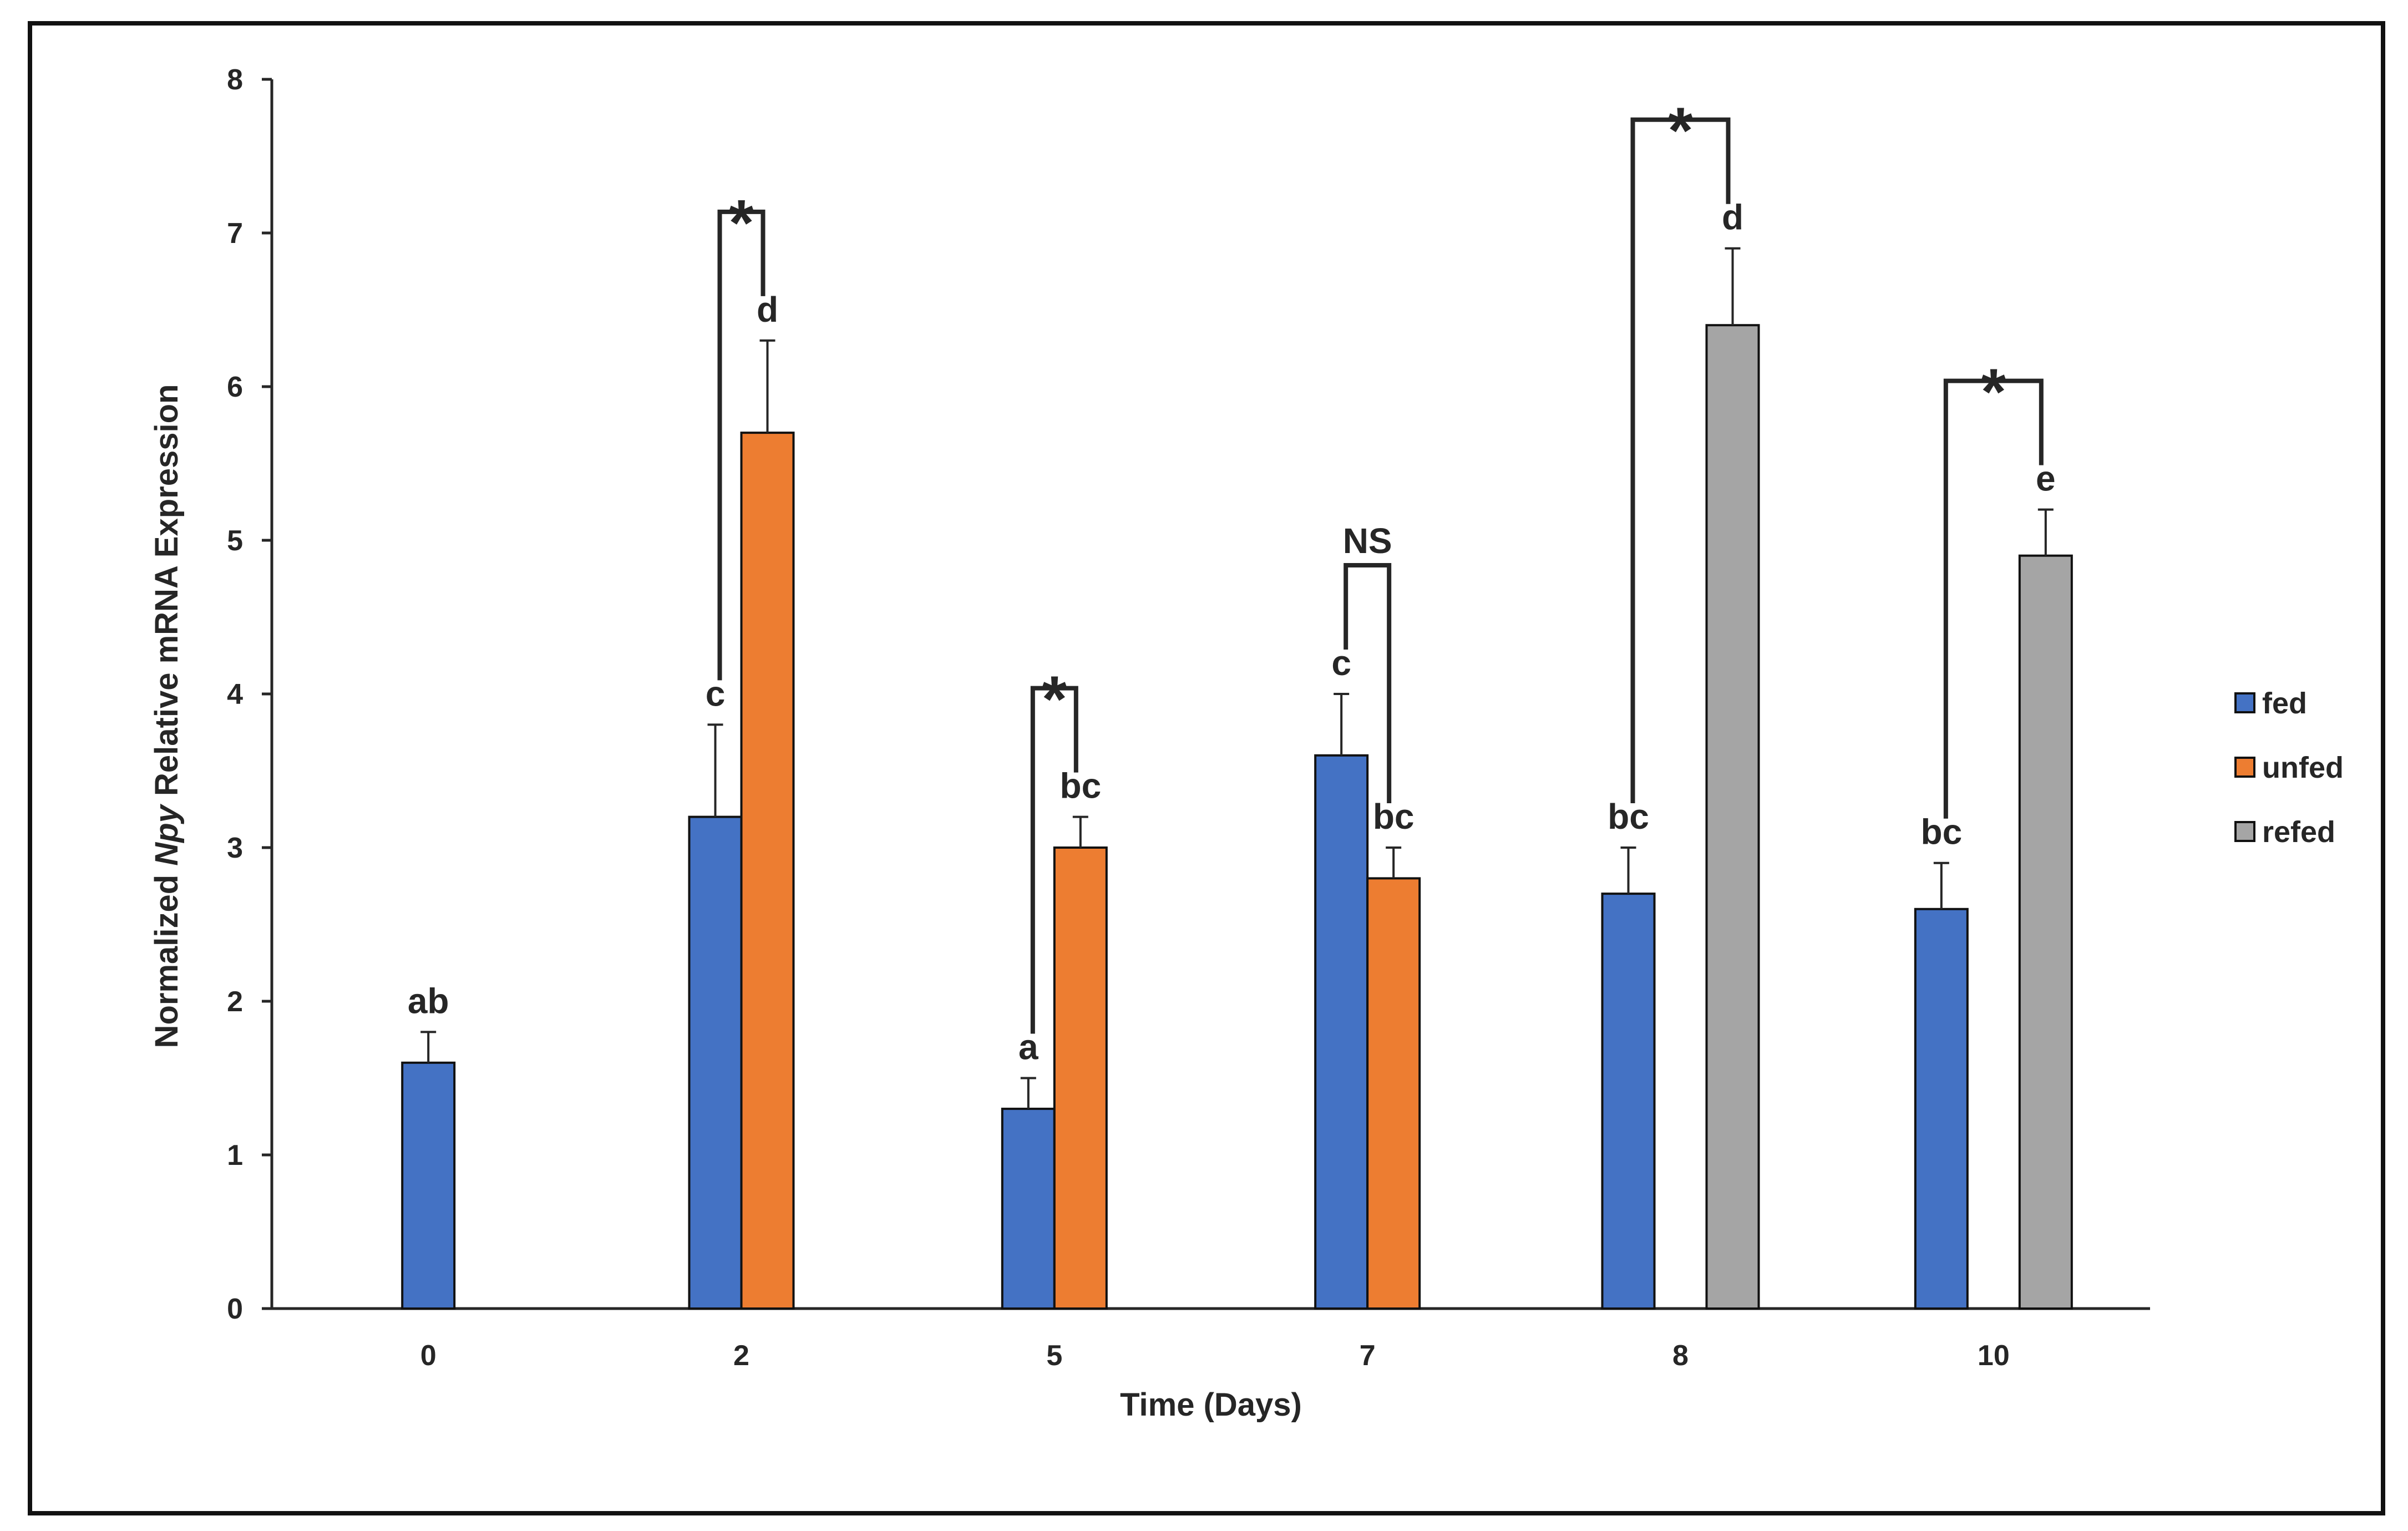  What do you see at coordinates (167, 957) in the screenshot?
I see `y-axis-title-part: Normalized` at bounding box center [167, 957].